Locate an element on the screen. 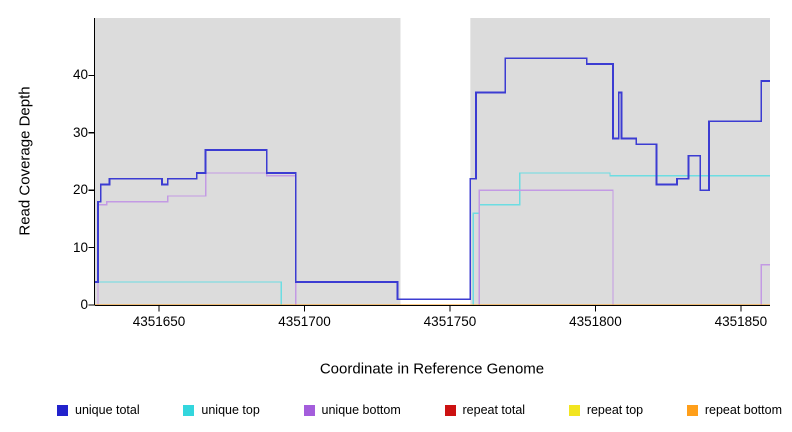  legend-swatch-unique-bottom is located at coordinates (309, 410).